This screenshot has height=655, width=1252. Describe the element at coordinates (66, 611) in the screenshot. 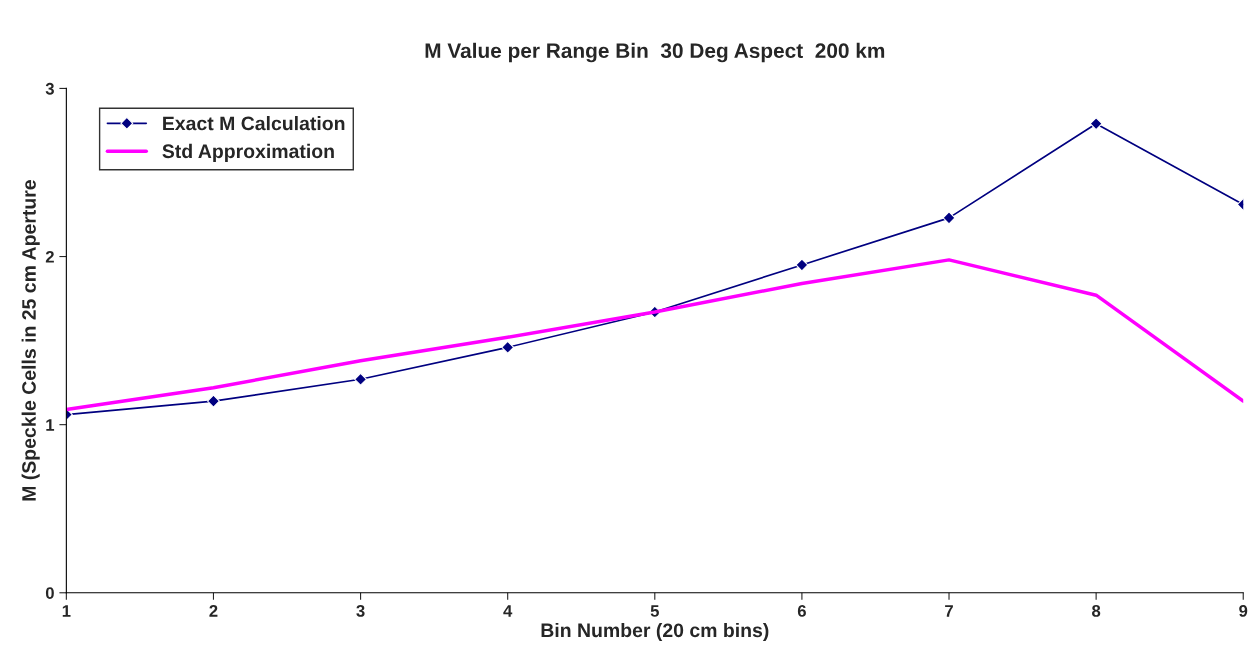

I see `x-tick-label: 1` at that location.